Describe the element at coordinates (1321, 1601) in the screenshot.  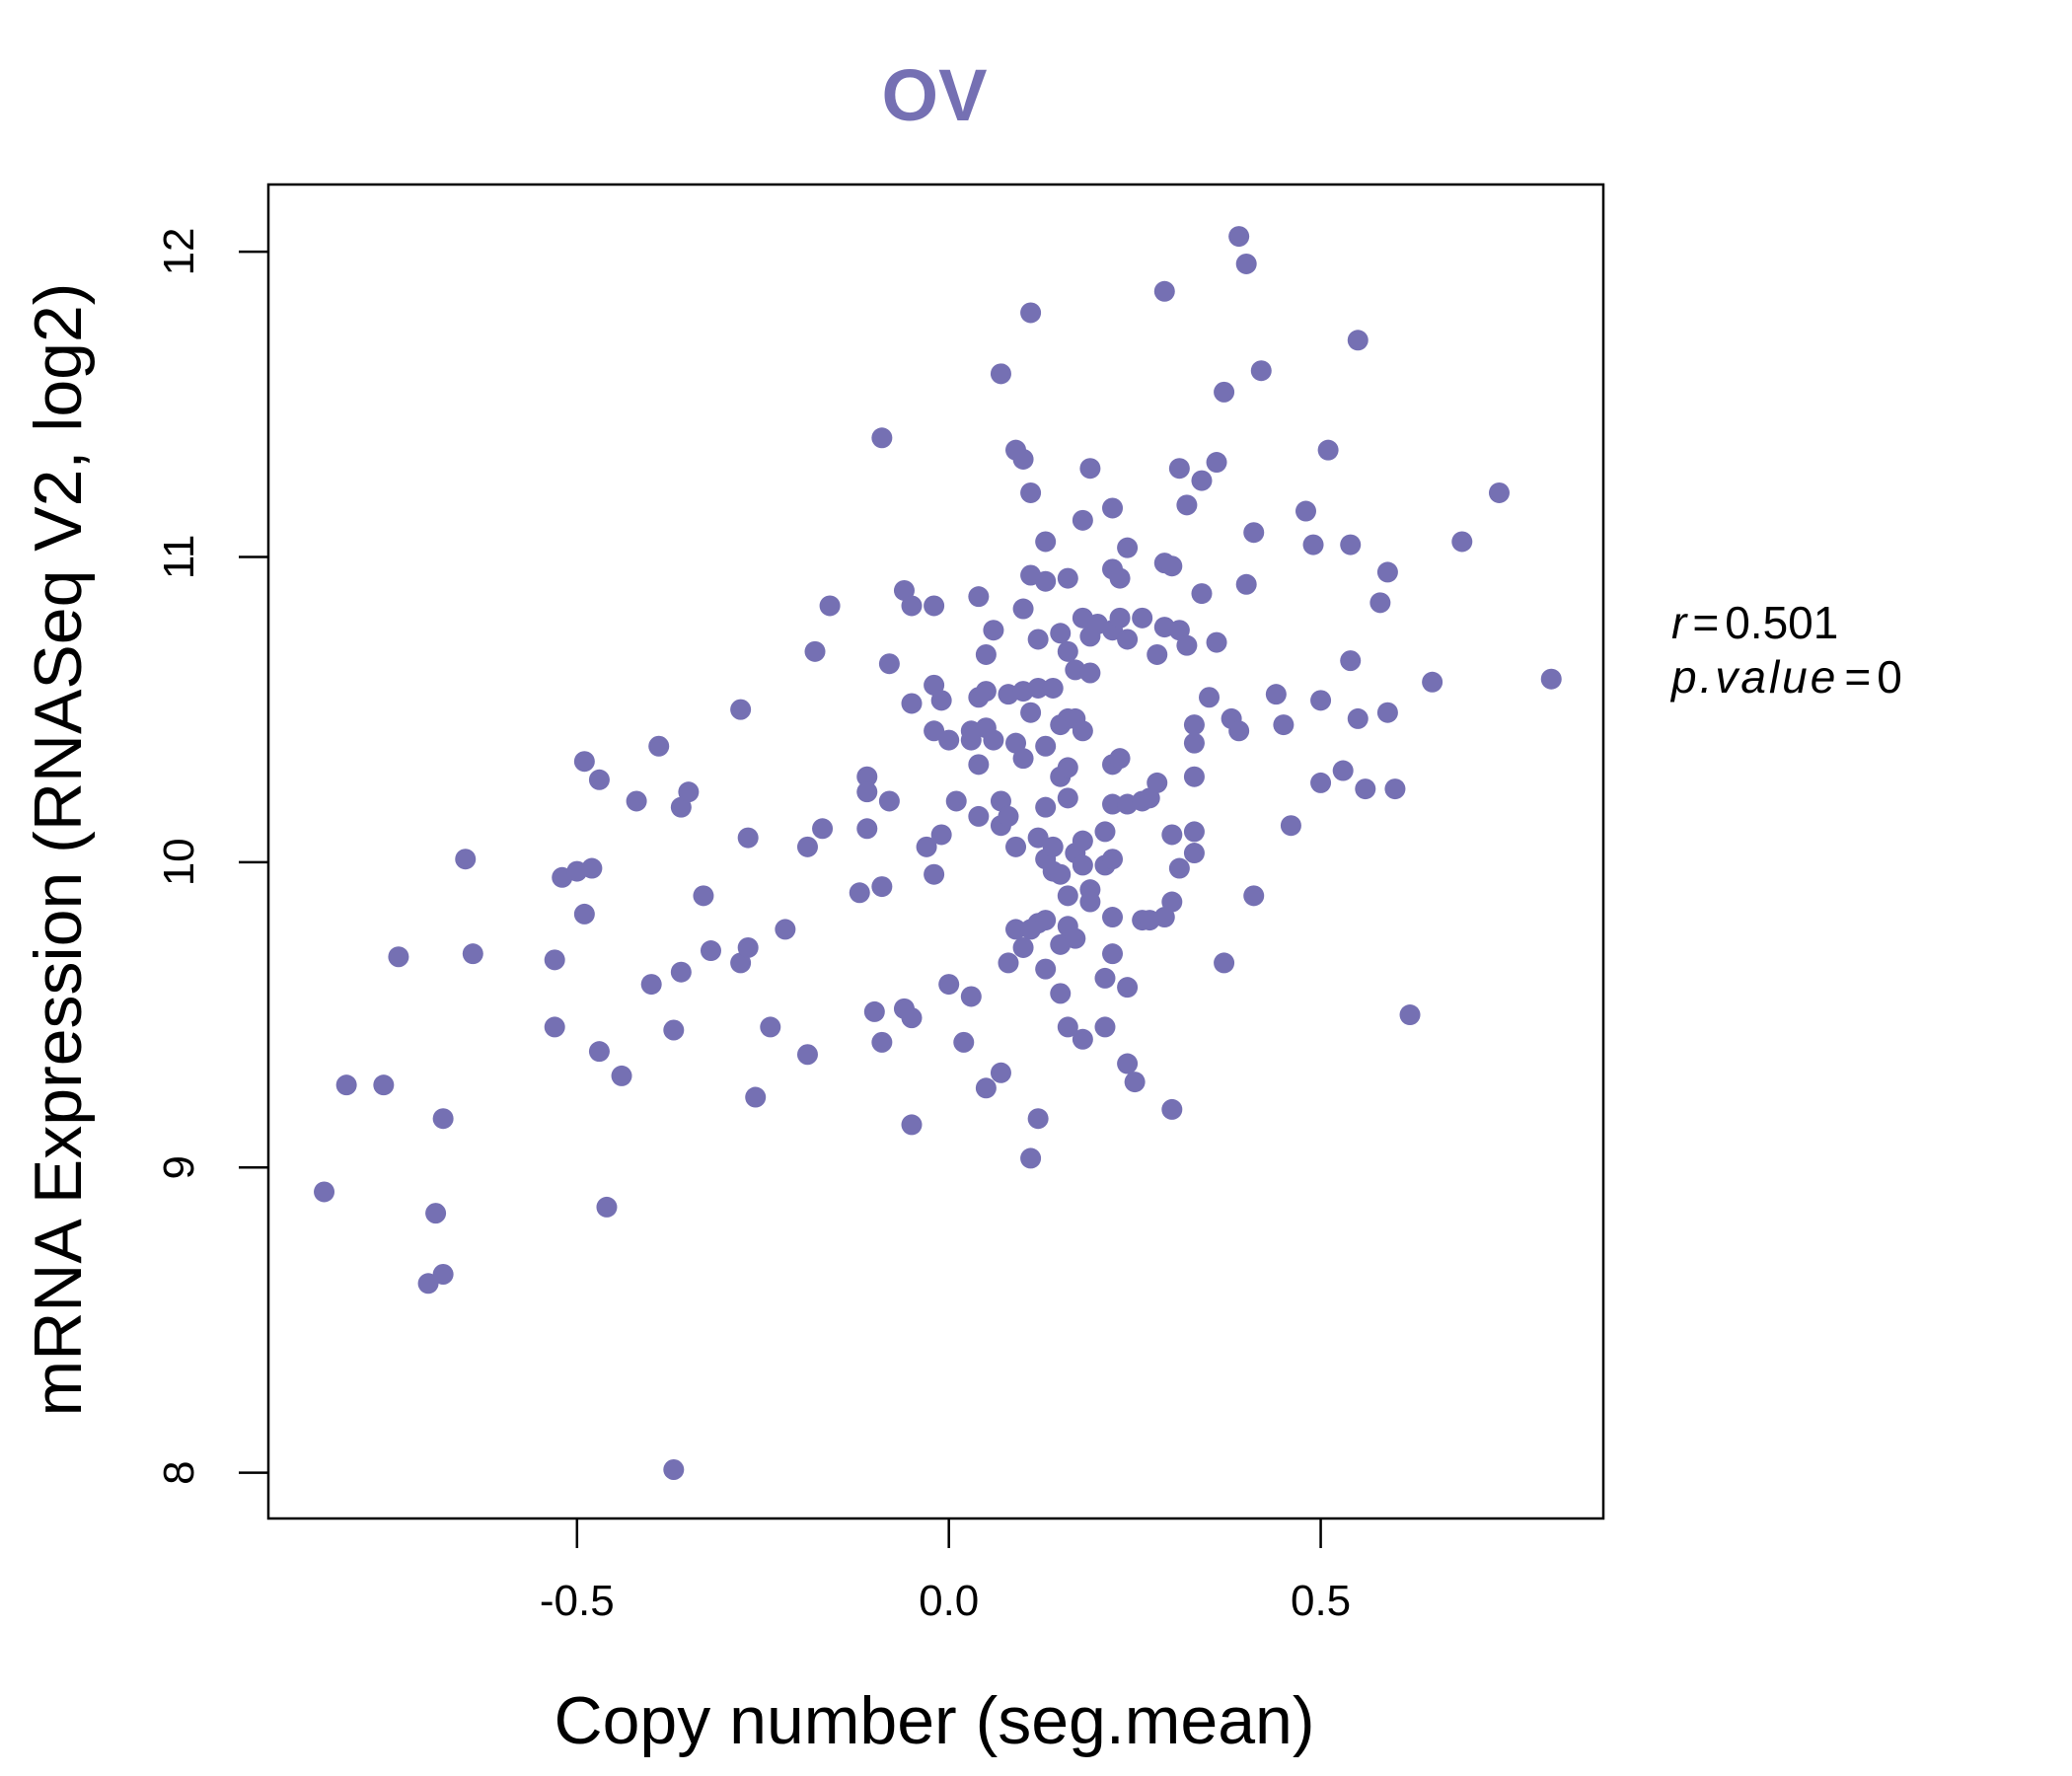
I see `x-tick-label: 0.5` at that location.